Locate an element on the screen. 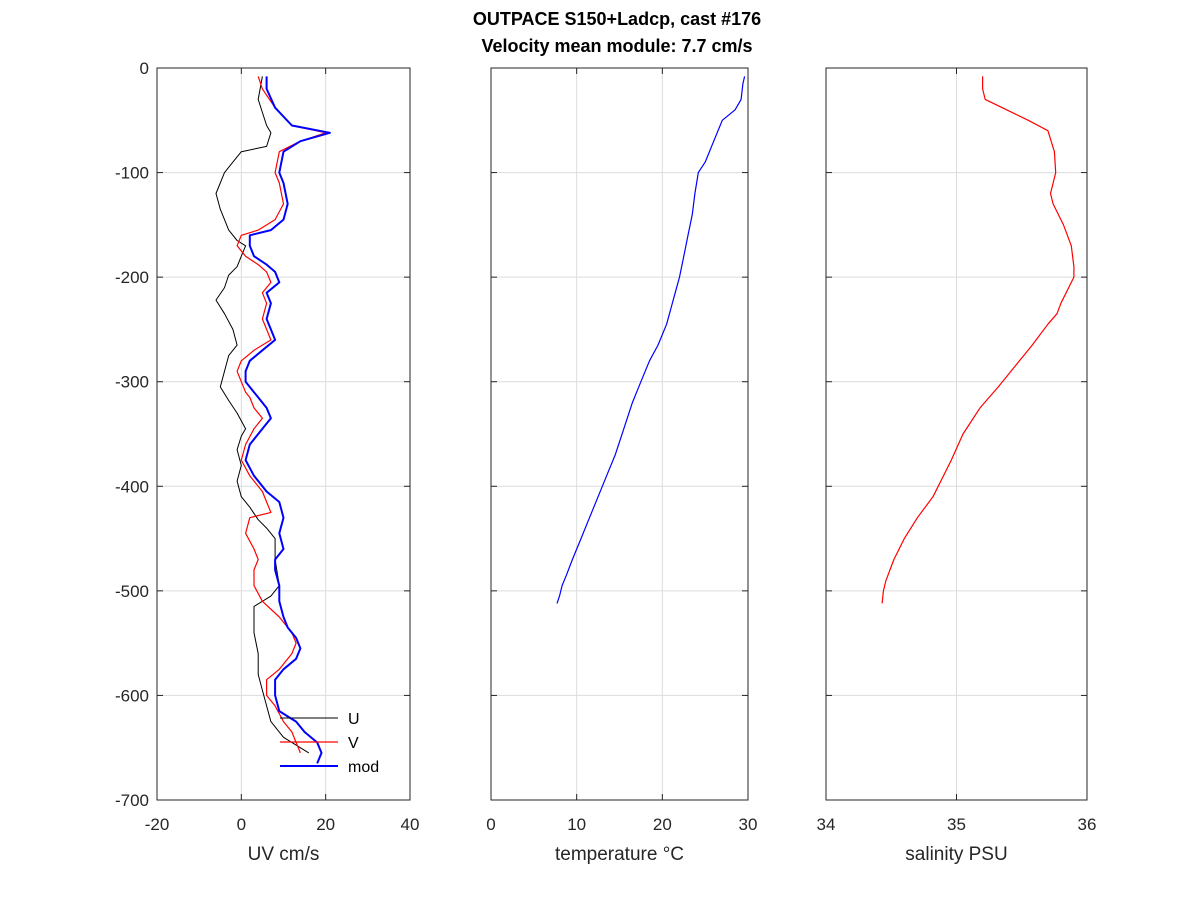  tick-label-x: 40 is located at coordinates (410, 824).